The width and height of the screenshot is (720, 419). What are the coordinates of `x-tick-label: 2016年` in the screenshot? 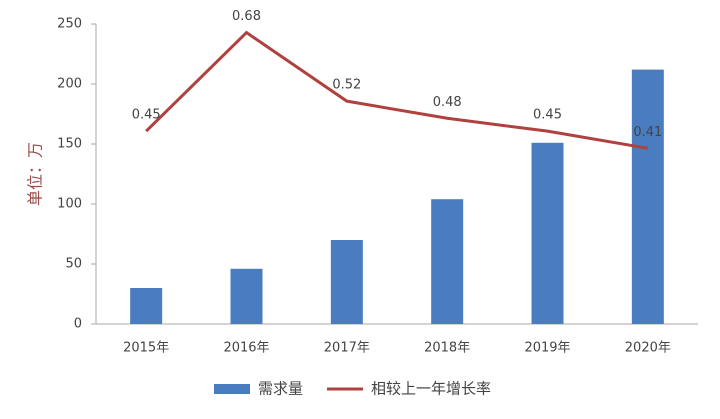 It's located at (246, 348).